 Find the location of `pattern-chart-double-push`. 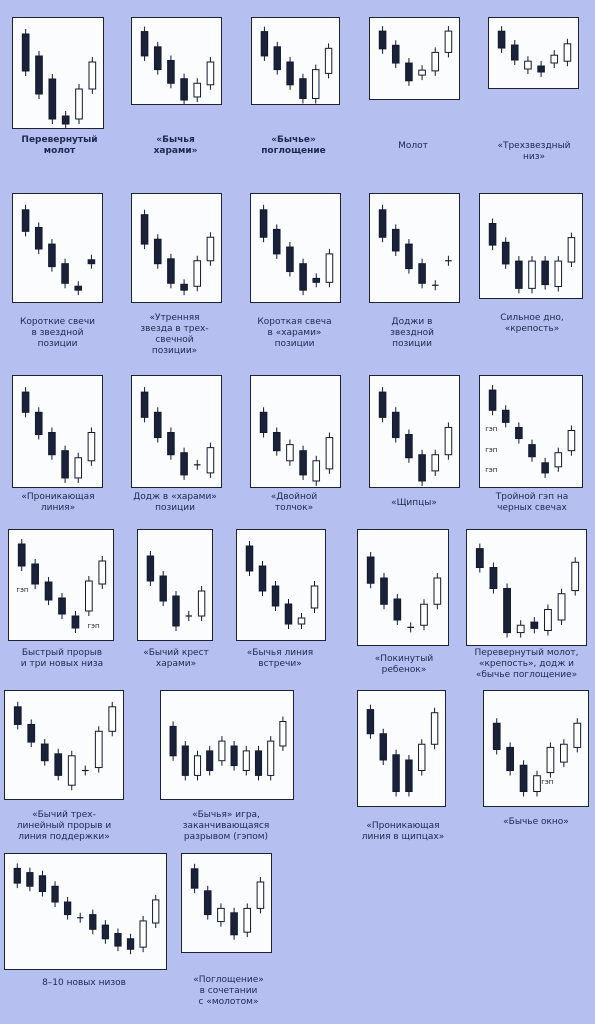

pattern-chart-double-push is located at coordinates (295, 431).